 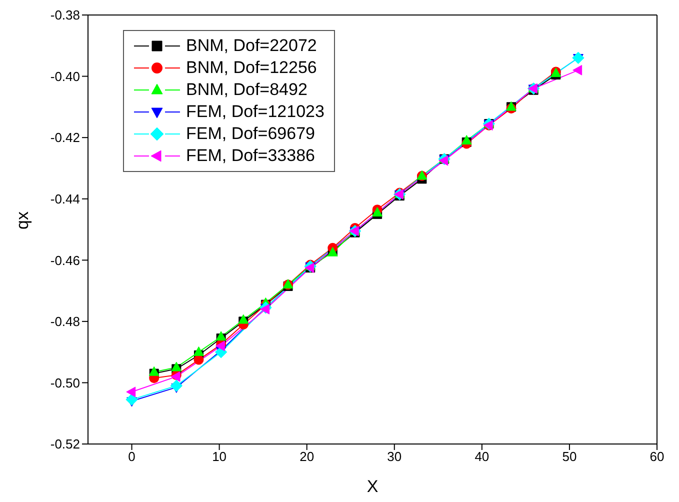 I want to click on y-tick-label: -0.50, so click(x=65, y=382).